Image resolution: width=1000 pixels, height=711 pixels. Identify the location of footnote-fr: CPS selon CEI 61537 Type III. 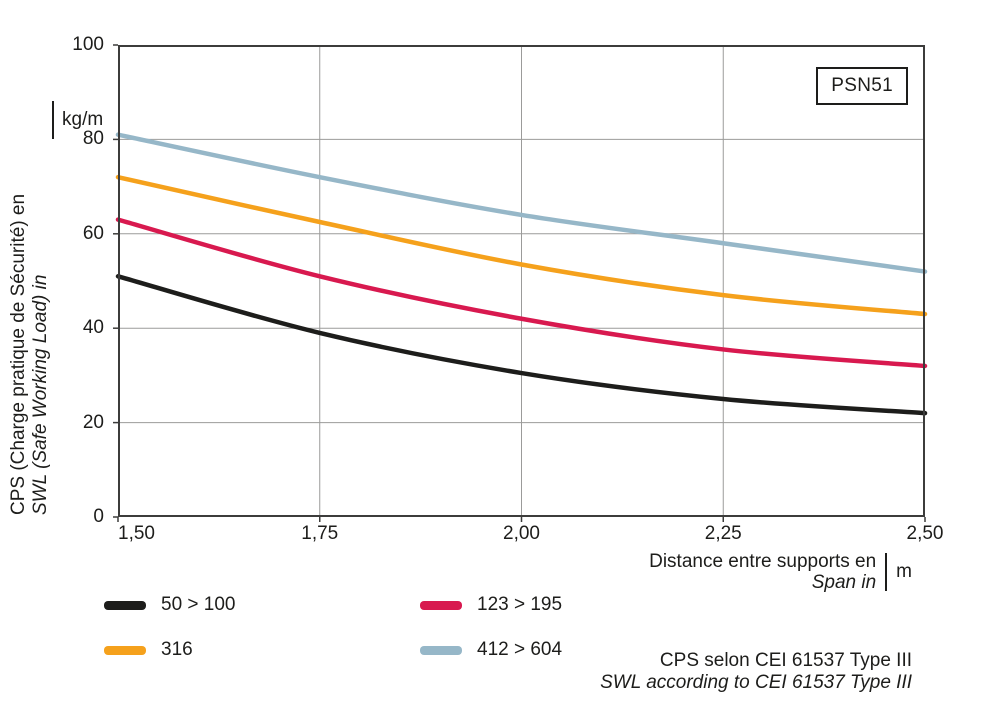
(785, 660).